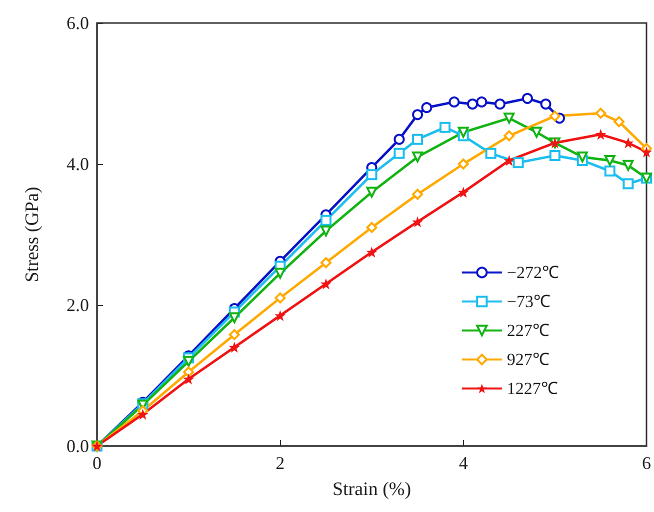 The height and width of the screenshot is (512, 654). Describe the element at coordinates (533, 272) in the screenshot. I see `legend-label: −272℃` at that location.